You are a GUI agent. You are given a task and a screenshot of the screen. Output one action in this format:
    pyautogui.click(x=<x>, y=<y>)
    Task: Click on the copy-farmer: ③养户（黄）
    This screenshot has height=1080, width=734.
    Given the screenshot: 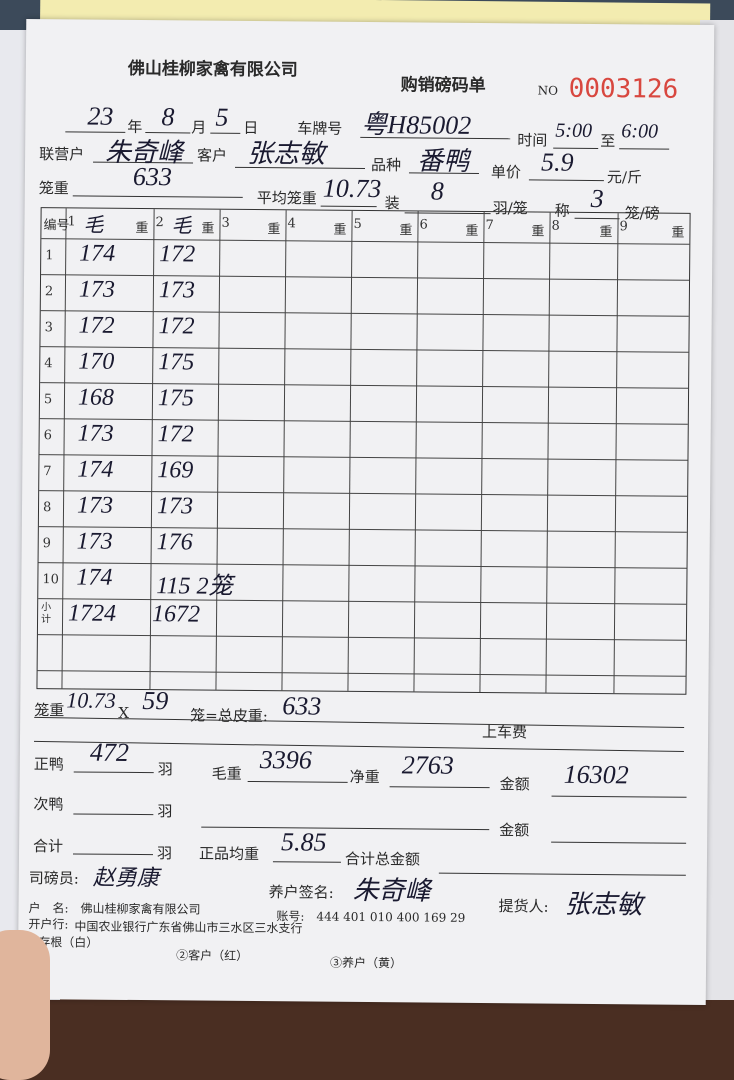 What is the action you would take?
    pyautogui.click(x=366, y=963)
    